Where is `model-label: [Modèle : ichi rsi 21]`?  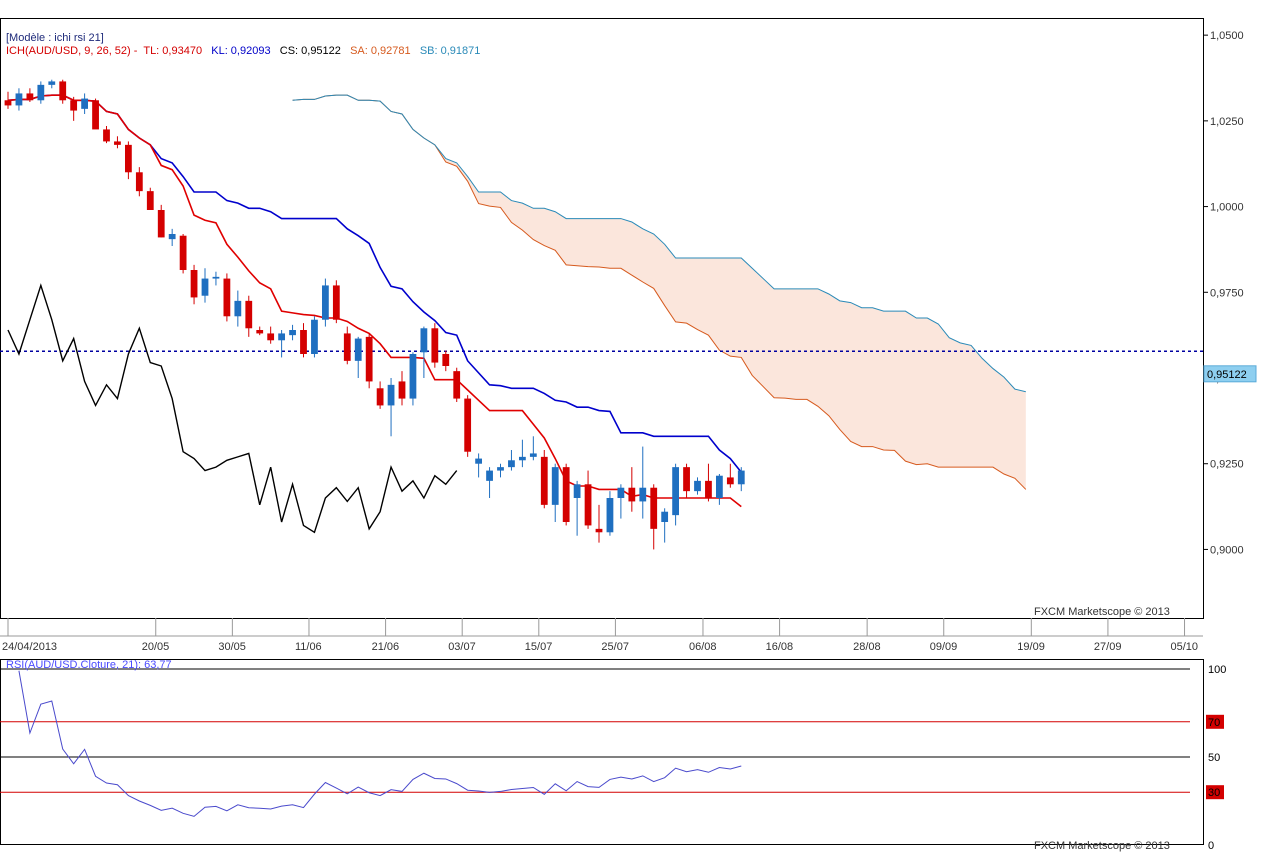
model-label: [Modèle : ichi rsi 21] is located at coordinates (55, 38).